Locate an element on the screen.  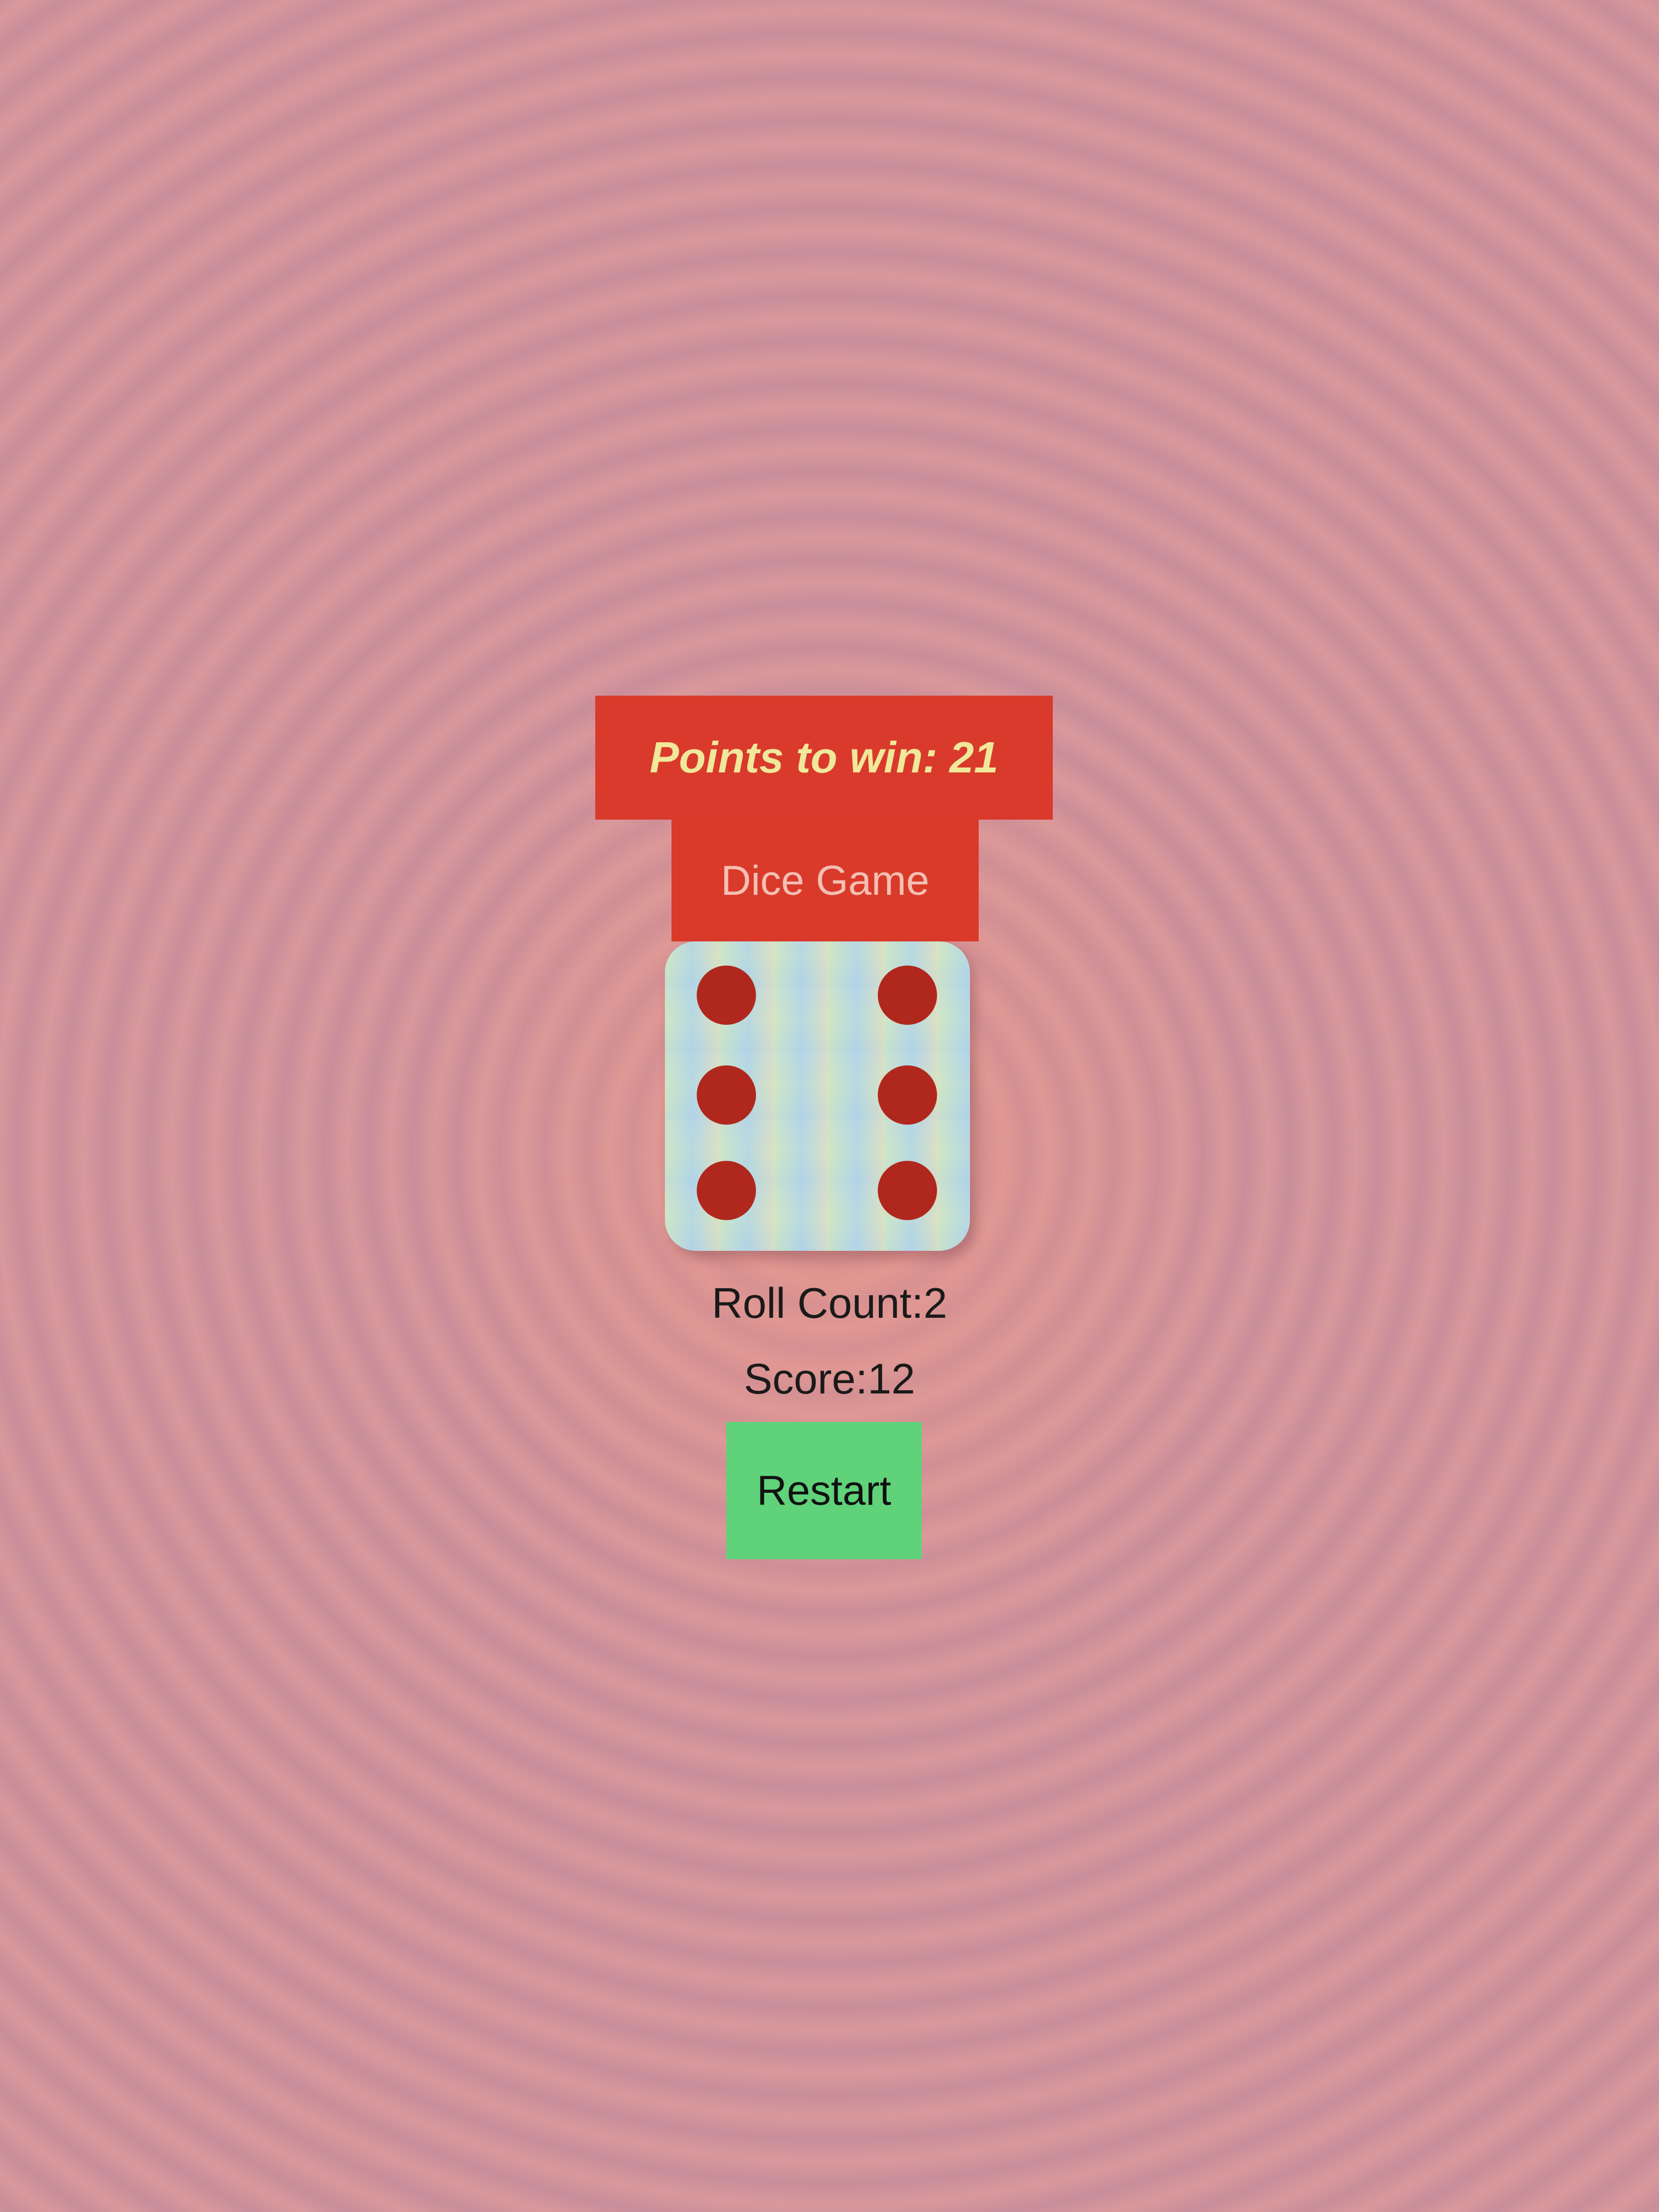
score-label: Score:12 is located at coordinates (830, 1379).